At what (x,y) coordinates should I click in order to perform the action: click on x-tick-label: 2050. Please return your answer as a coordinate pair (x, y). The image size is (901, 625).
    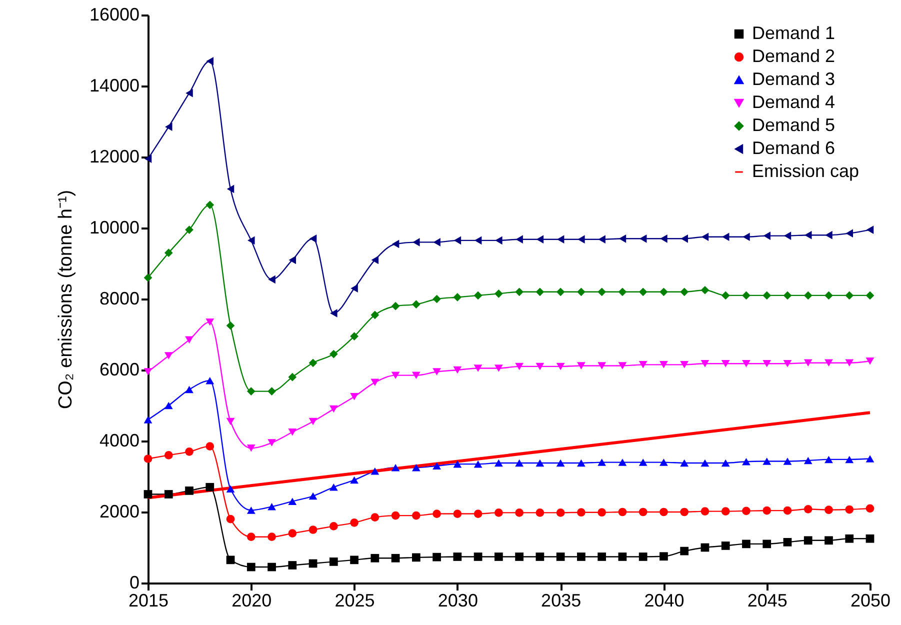
    Looking at the image, I should click on (870, 600).